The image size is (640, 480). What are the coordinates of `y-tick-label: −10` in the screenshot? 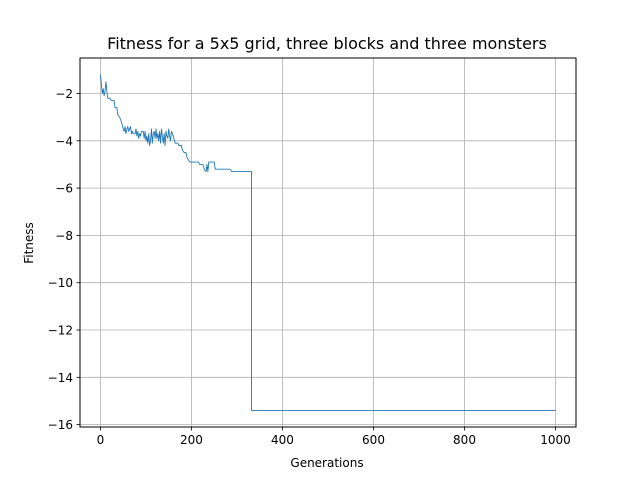 It's located at (60, 283).